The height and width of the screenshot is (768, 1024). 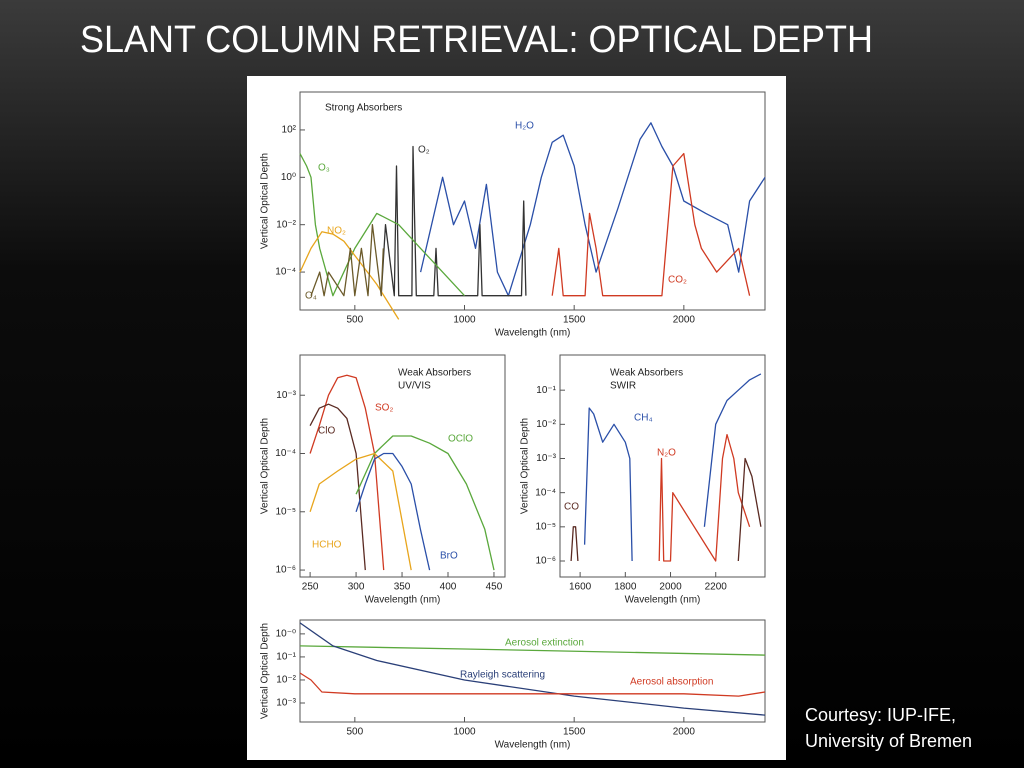 What do you see at coordinates (356, 587) in the screenshot?
I see `x-tick-label: 300` at bounding box center [356, 587].